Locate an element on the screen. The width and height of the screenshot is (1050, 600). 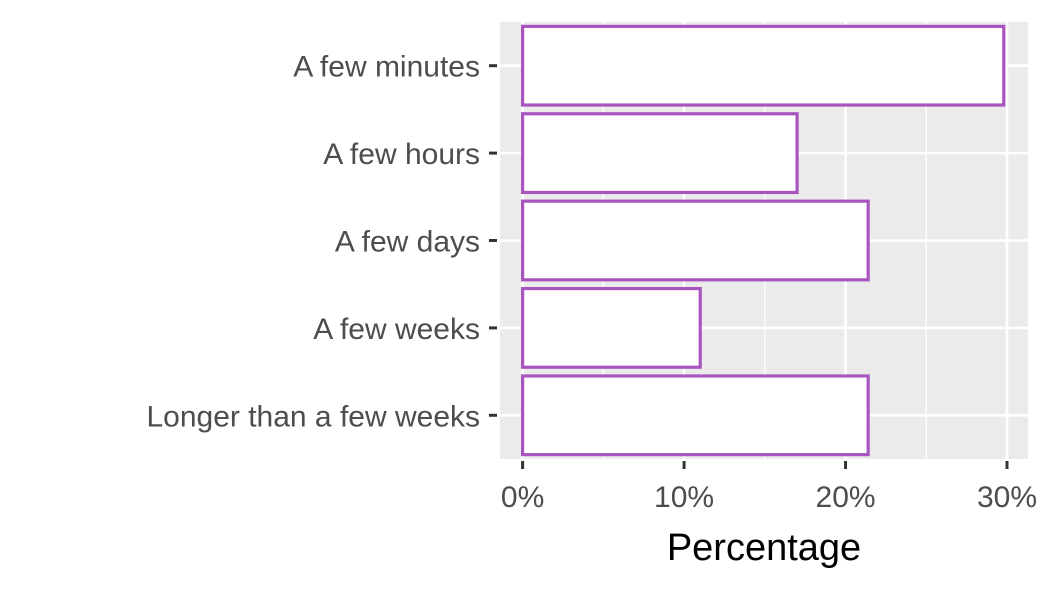
x-axis: 0% 10% 20% 30% is located at coordinates (769, 487).